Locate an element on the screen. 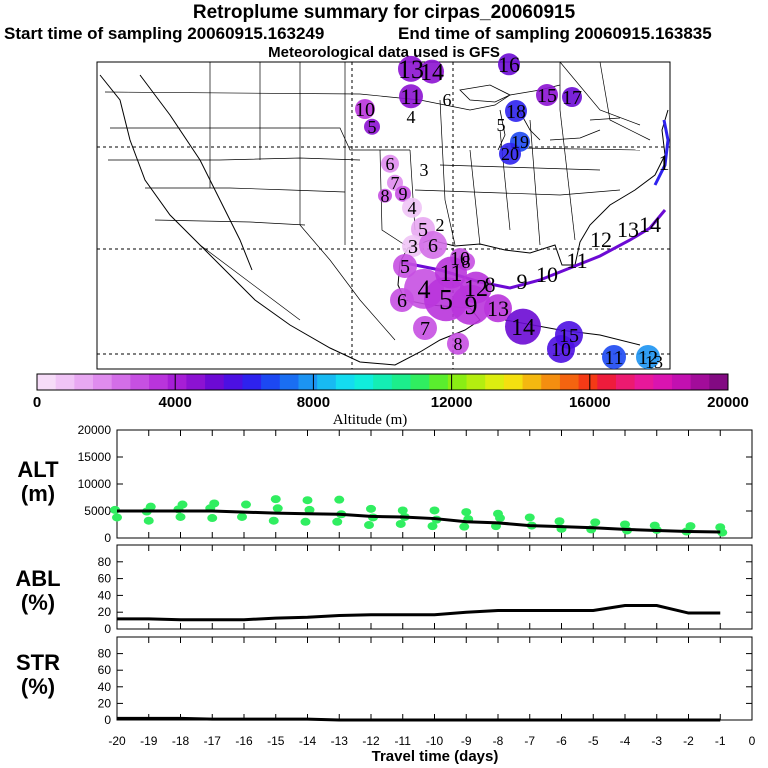 The height and width of the screenshot is (768, 768). x-tick-label: -16 is located at coordinates (244, 741).